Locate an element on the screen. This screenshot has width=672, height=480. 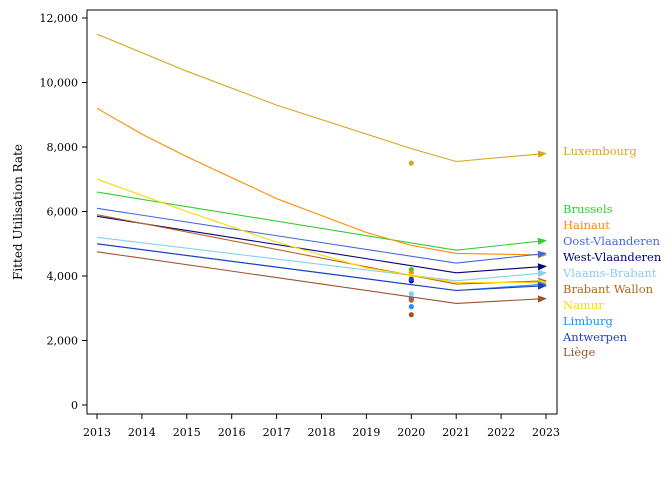
x-tick-label: 2016 is located at coordinates (232, 432).